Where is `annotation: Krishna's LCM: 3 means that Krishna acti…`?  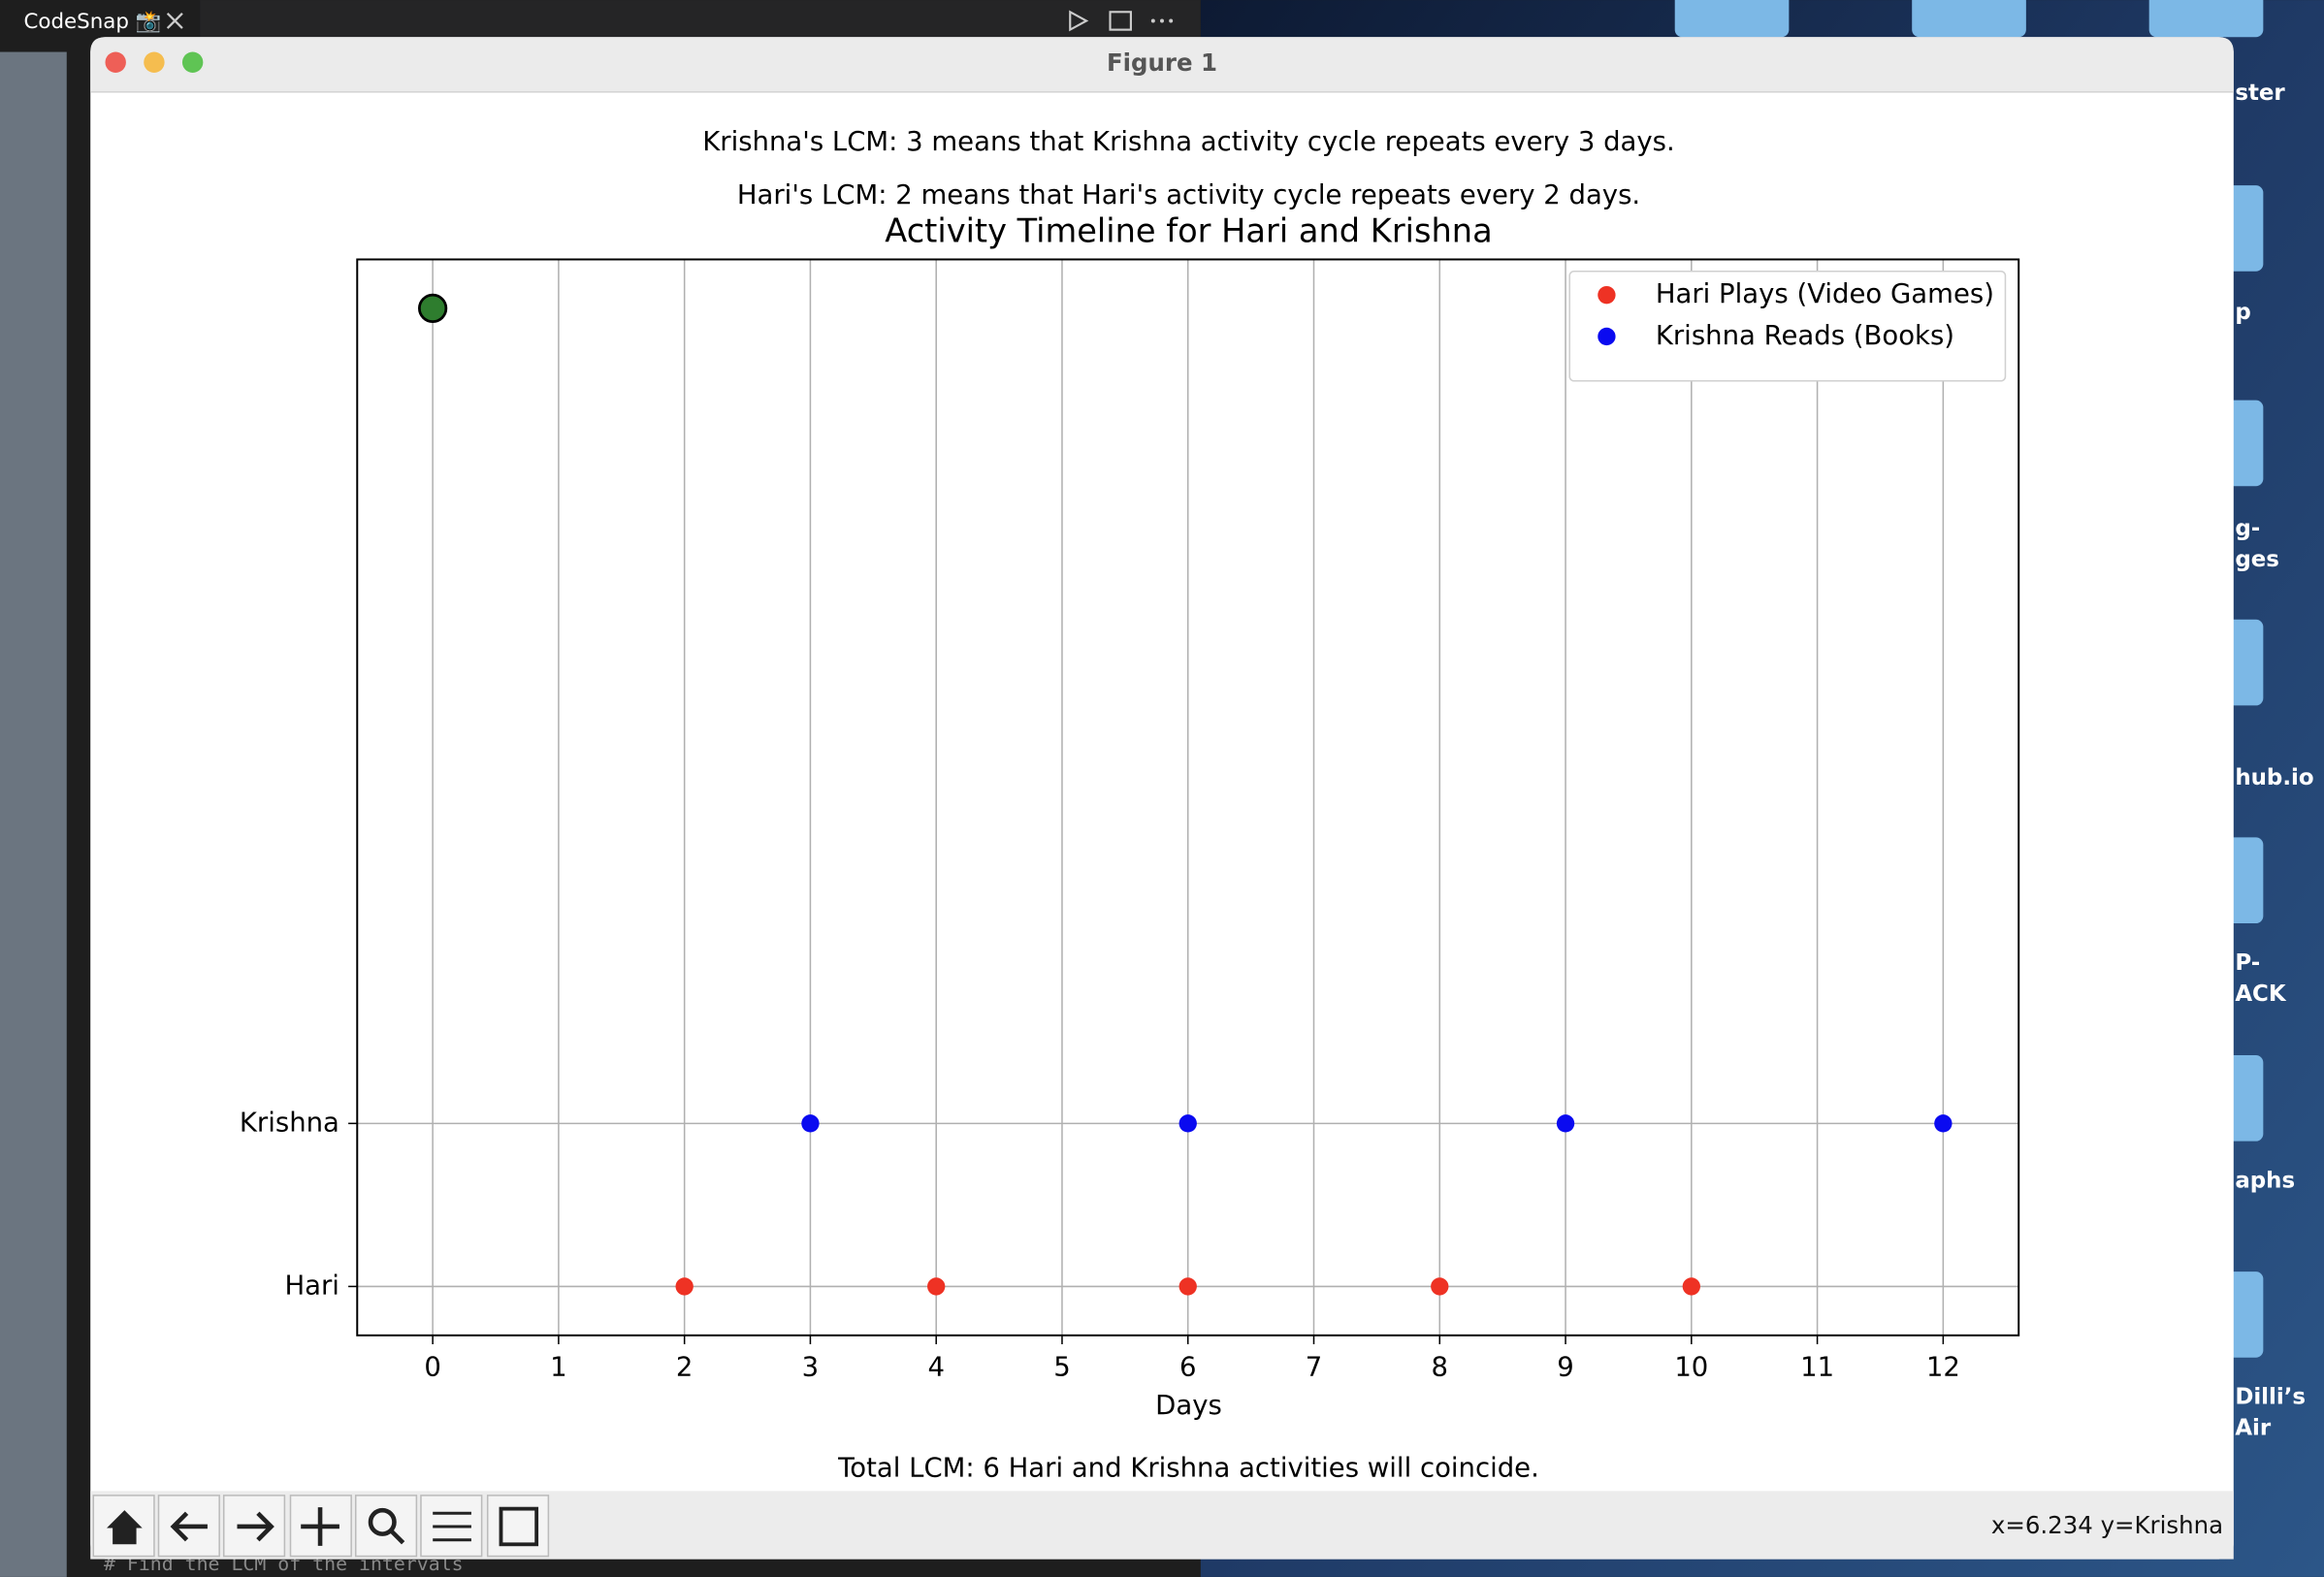
annotation: Krishna's LCM: 3 means that Krishna acti… is located at coordinates (1188, 141).